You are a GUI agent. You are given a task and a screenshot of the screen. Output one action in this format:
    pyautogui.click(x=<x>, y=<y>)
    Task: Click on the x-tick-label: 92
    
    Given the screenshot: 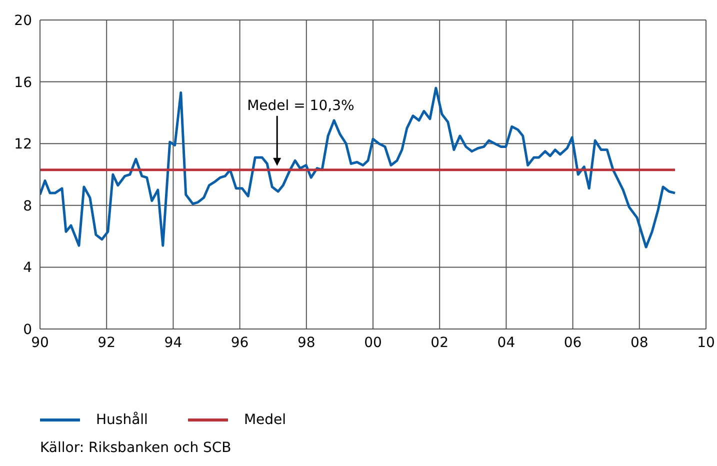 What is the action you would take?
    pyautogui.click(x=107, y=342)
    